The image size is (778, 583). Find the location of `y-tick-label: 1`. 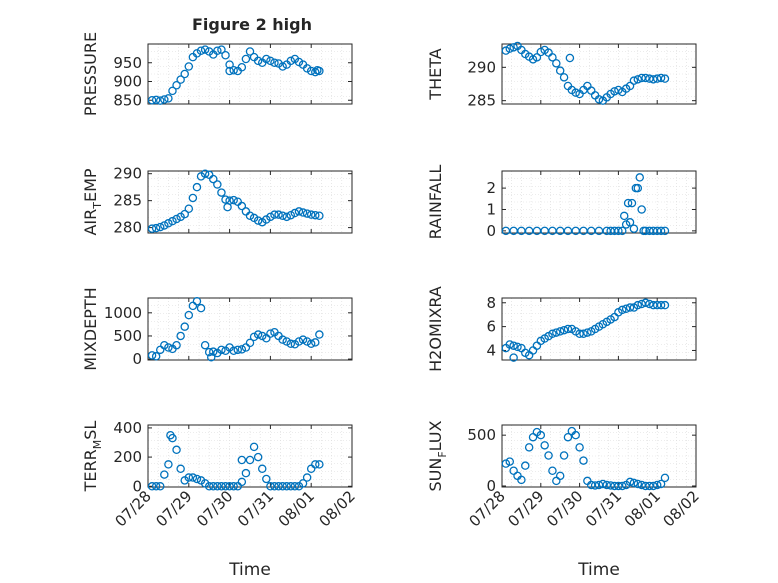

y-tick-label: 1 is located at coordinates (491, 209).